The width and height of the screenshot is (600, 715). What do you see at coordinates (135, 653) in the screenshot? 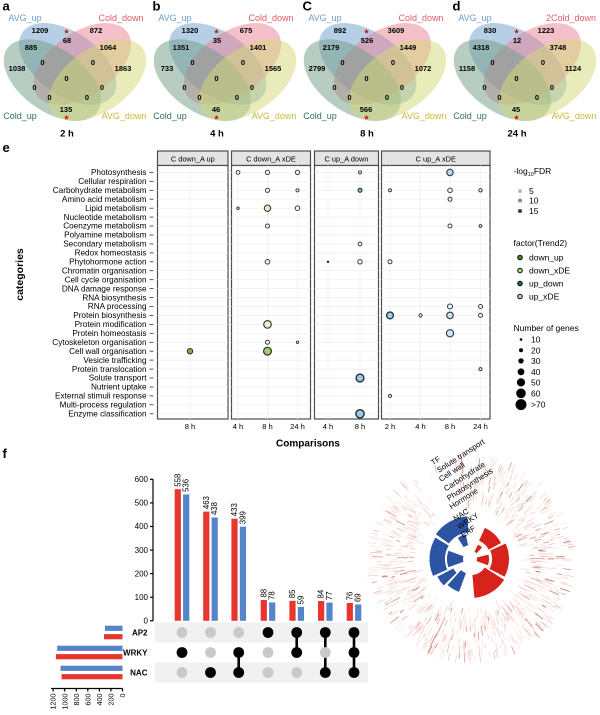
I see `svg-text: WRKY` at bounding box center [135, 653].